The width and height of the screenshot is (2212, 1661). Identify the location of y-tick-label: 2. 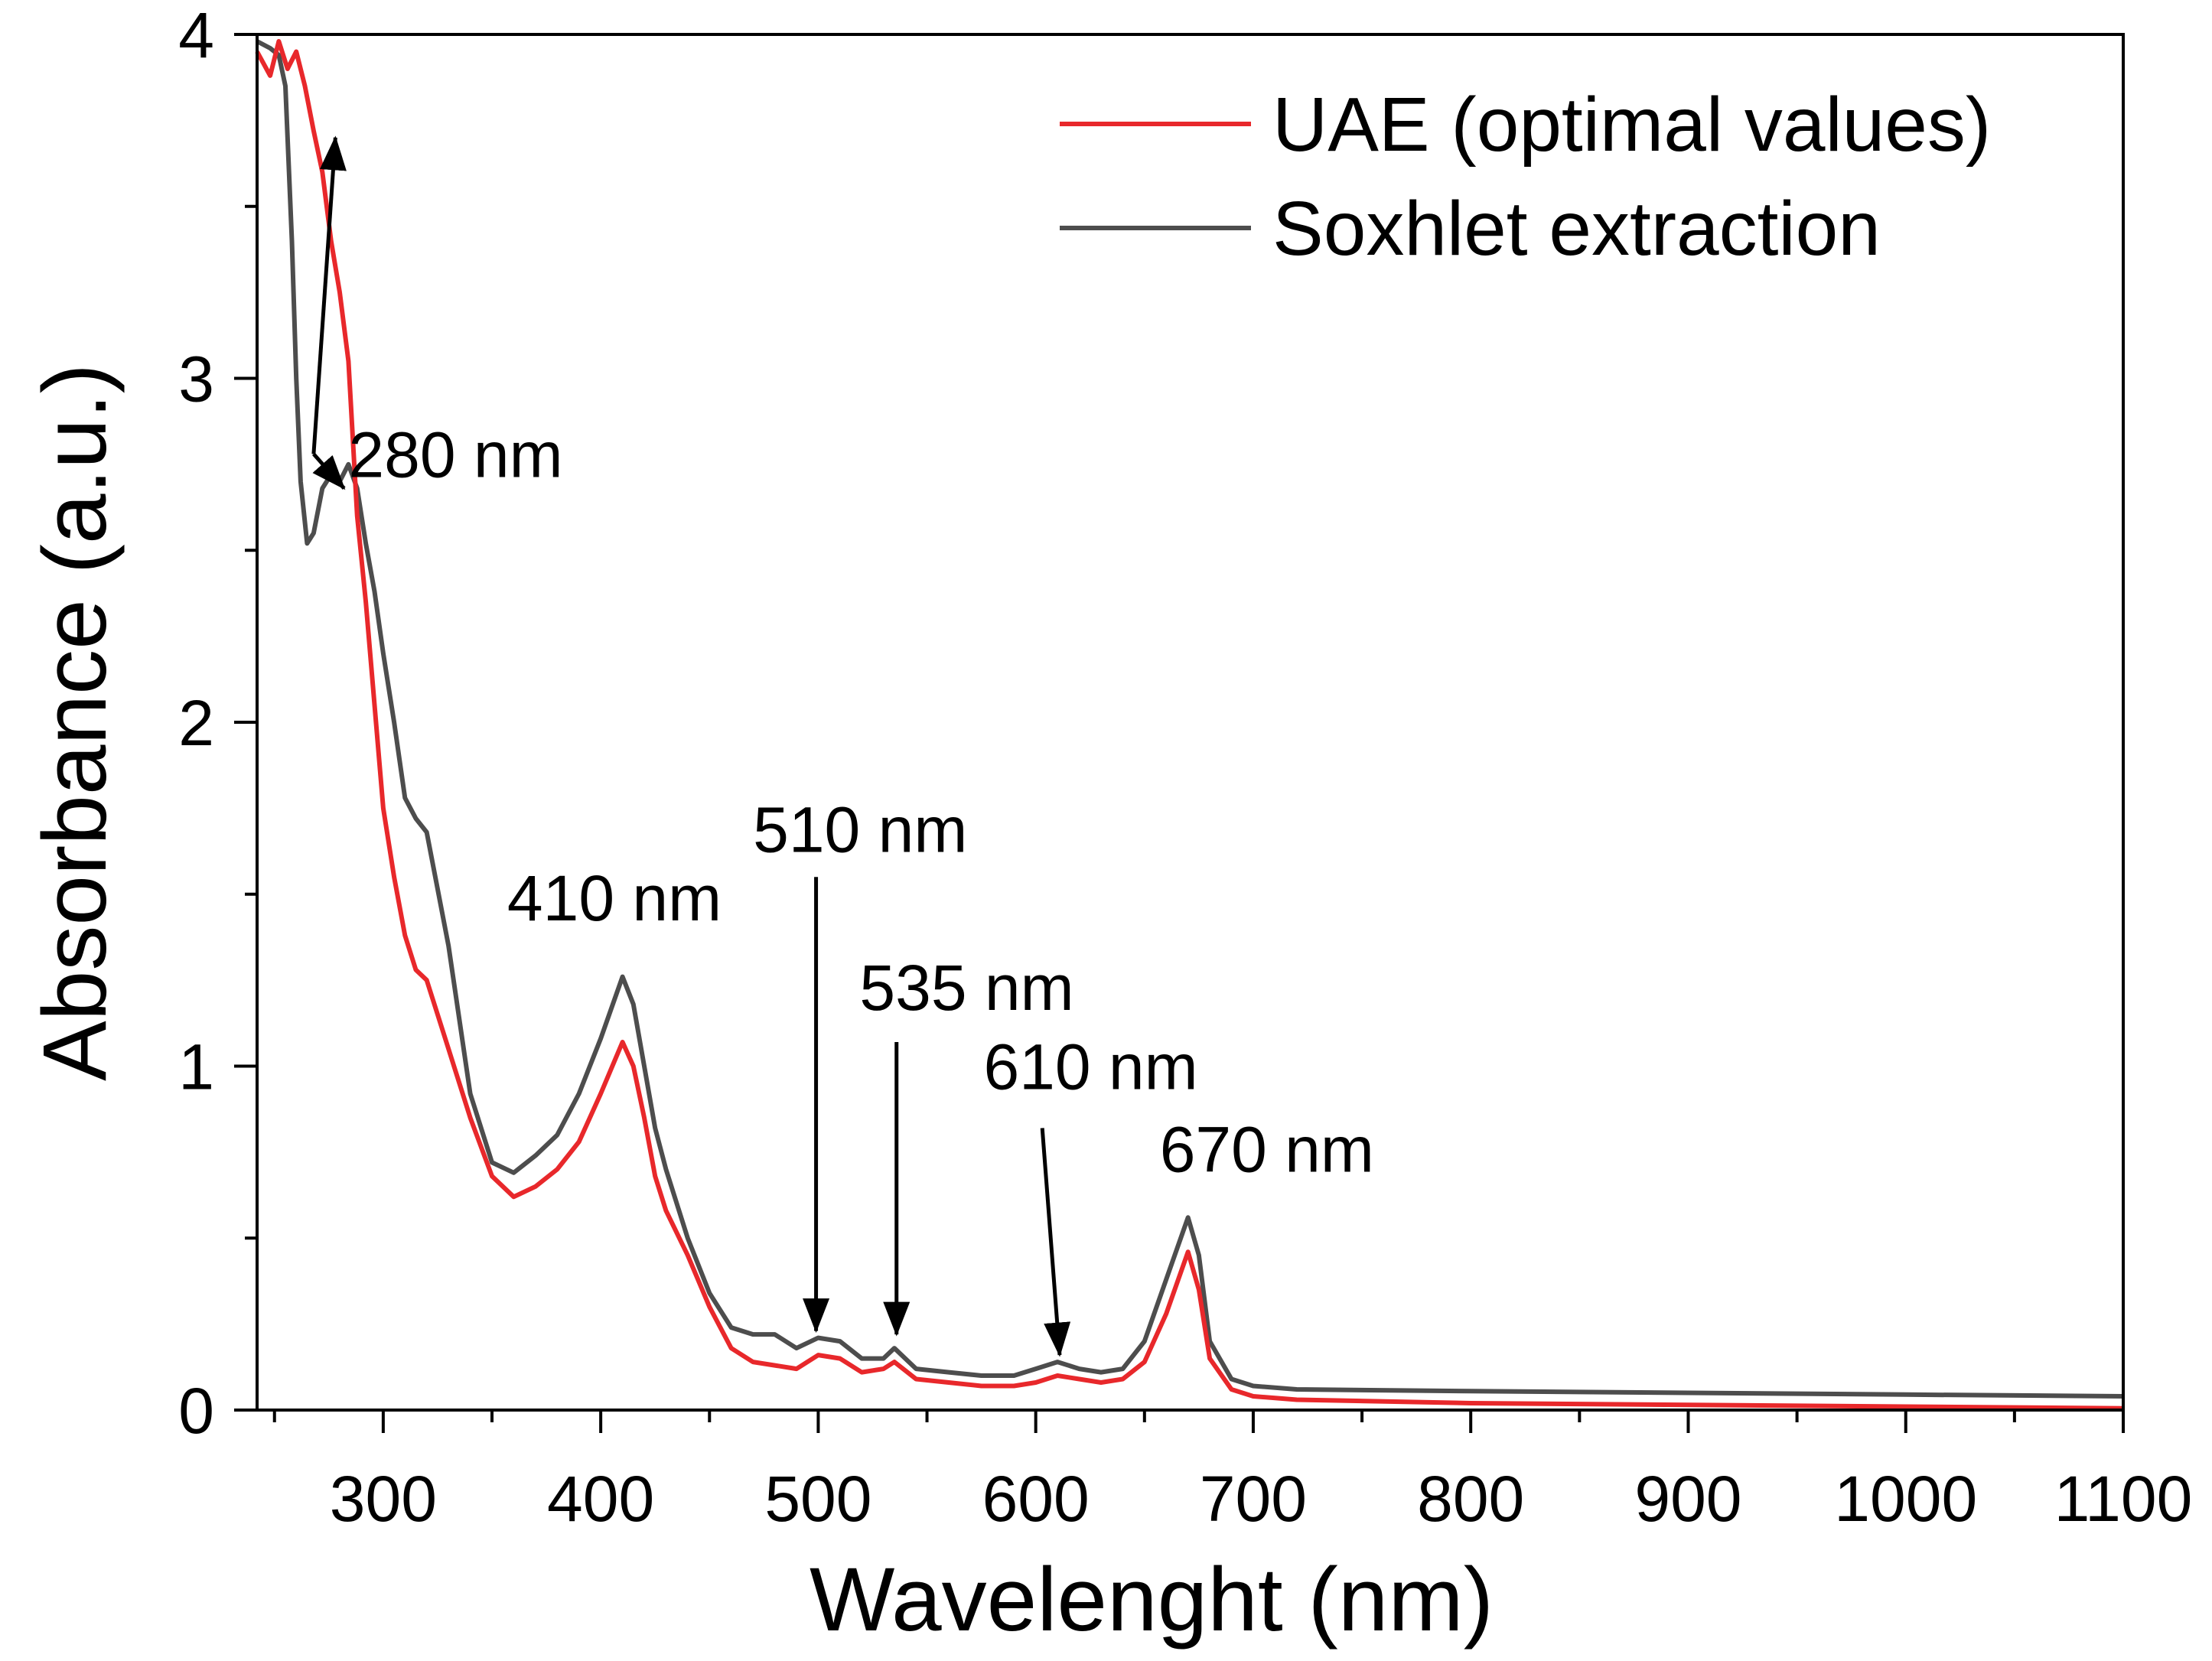
(196, 723).